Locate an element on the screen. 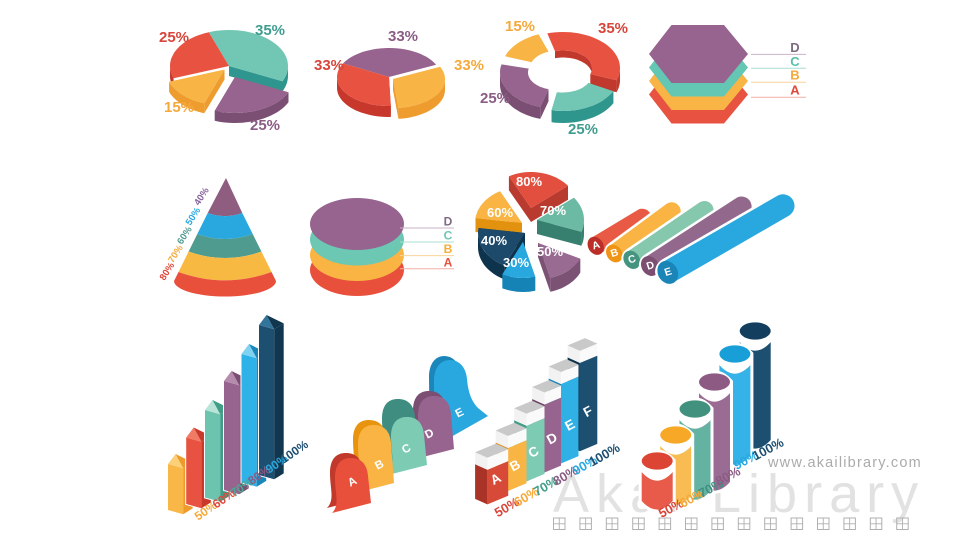 The image size is (960, 540). svg-text: 70% is located at coordinates (553, 210).